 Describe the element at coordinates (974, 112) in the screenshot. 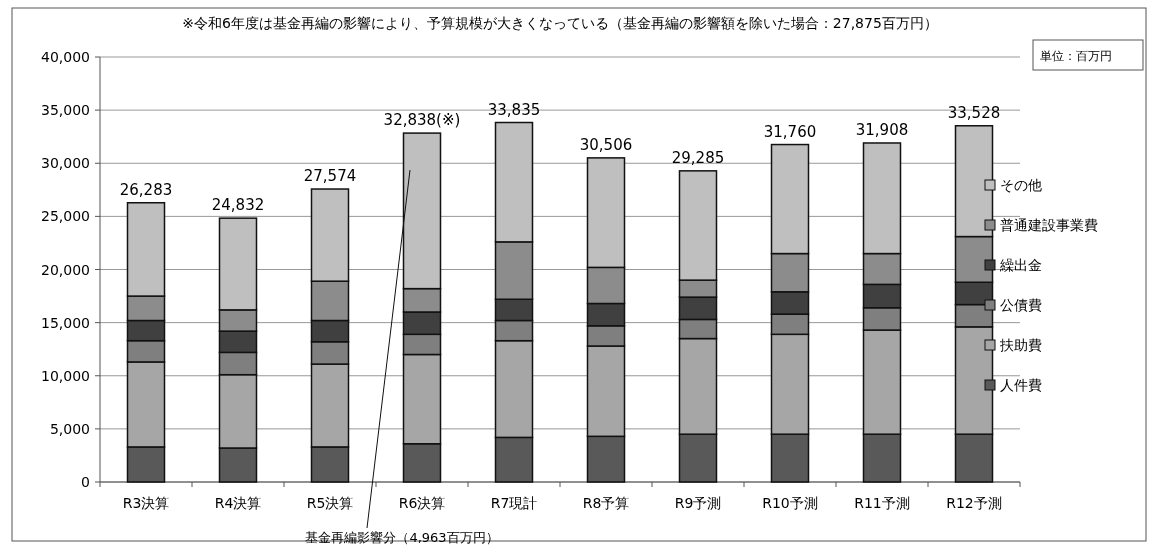

I see `total-label: 33,528` at that location.